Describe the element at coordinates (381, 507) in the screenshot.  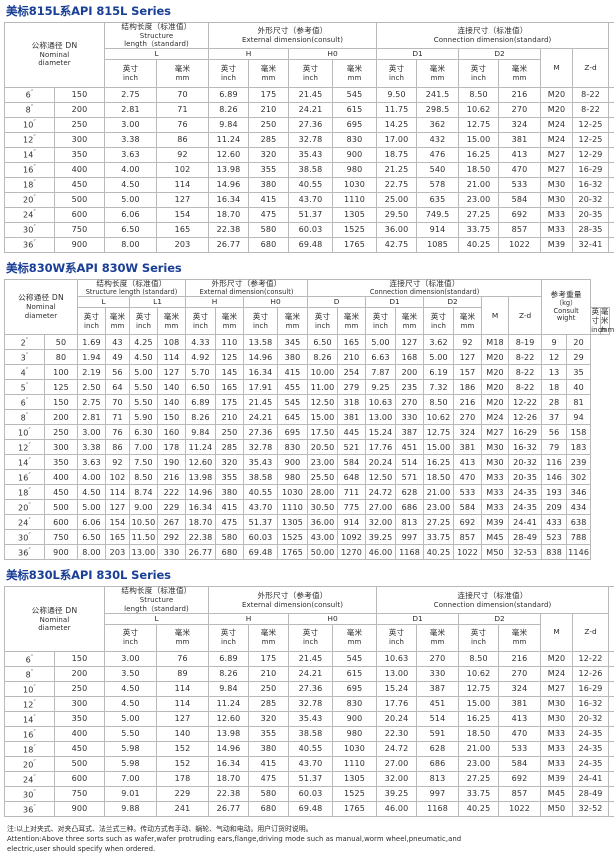
I see `cell-value: 27.00` at that location.